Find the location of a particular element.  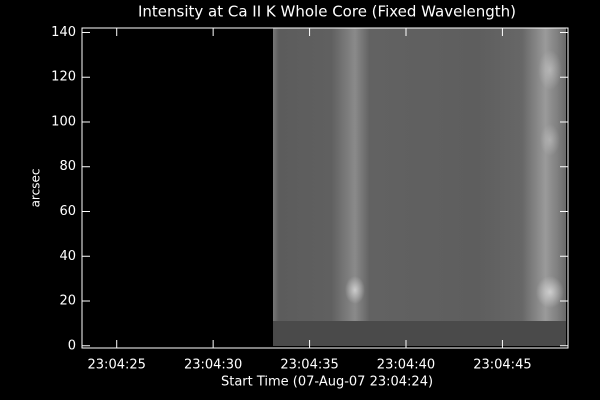

y-tick-label: 0 is located at coordinates (72, 345).